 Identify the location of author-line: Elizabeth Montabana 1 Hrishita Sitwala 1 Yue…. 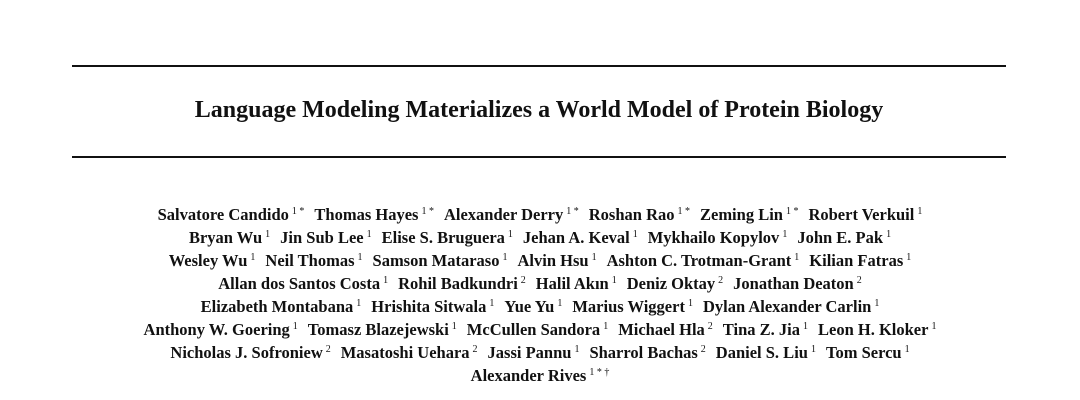
(540, 304).